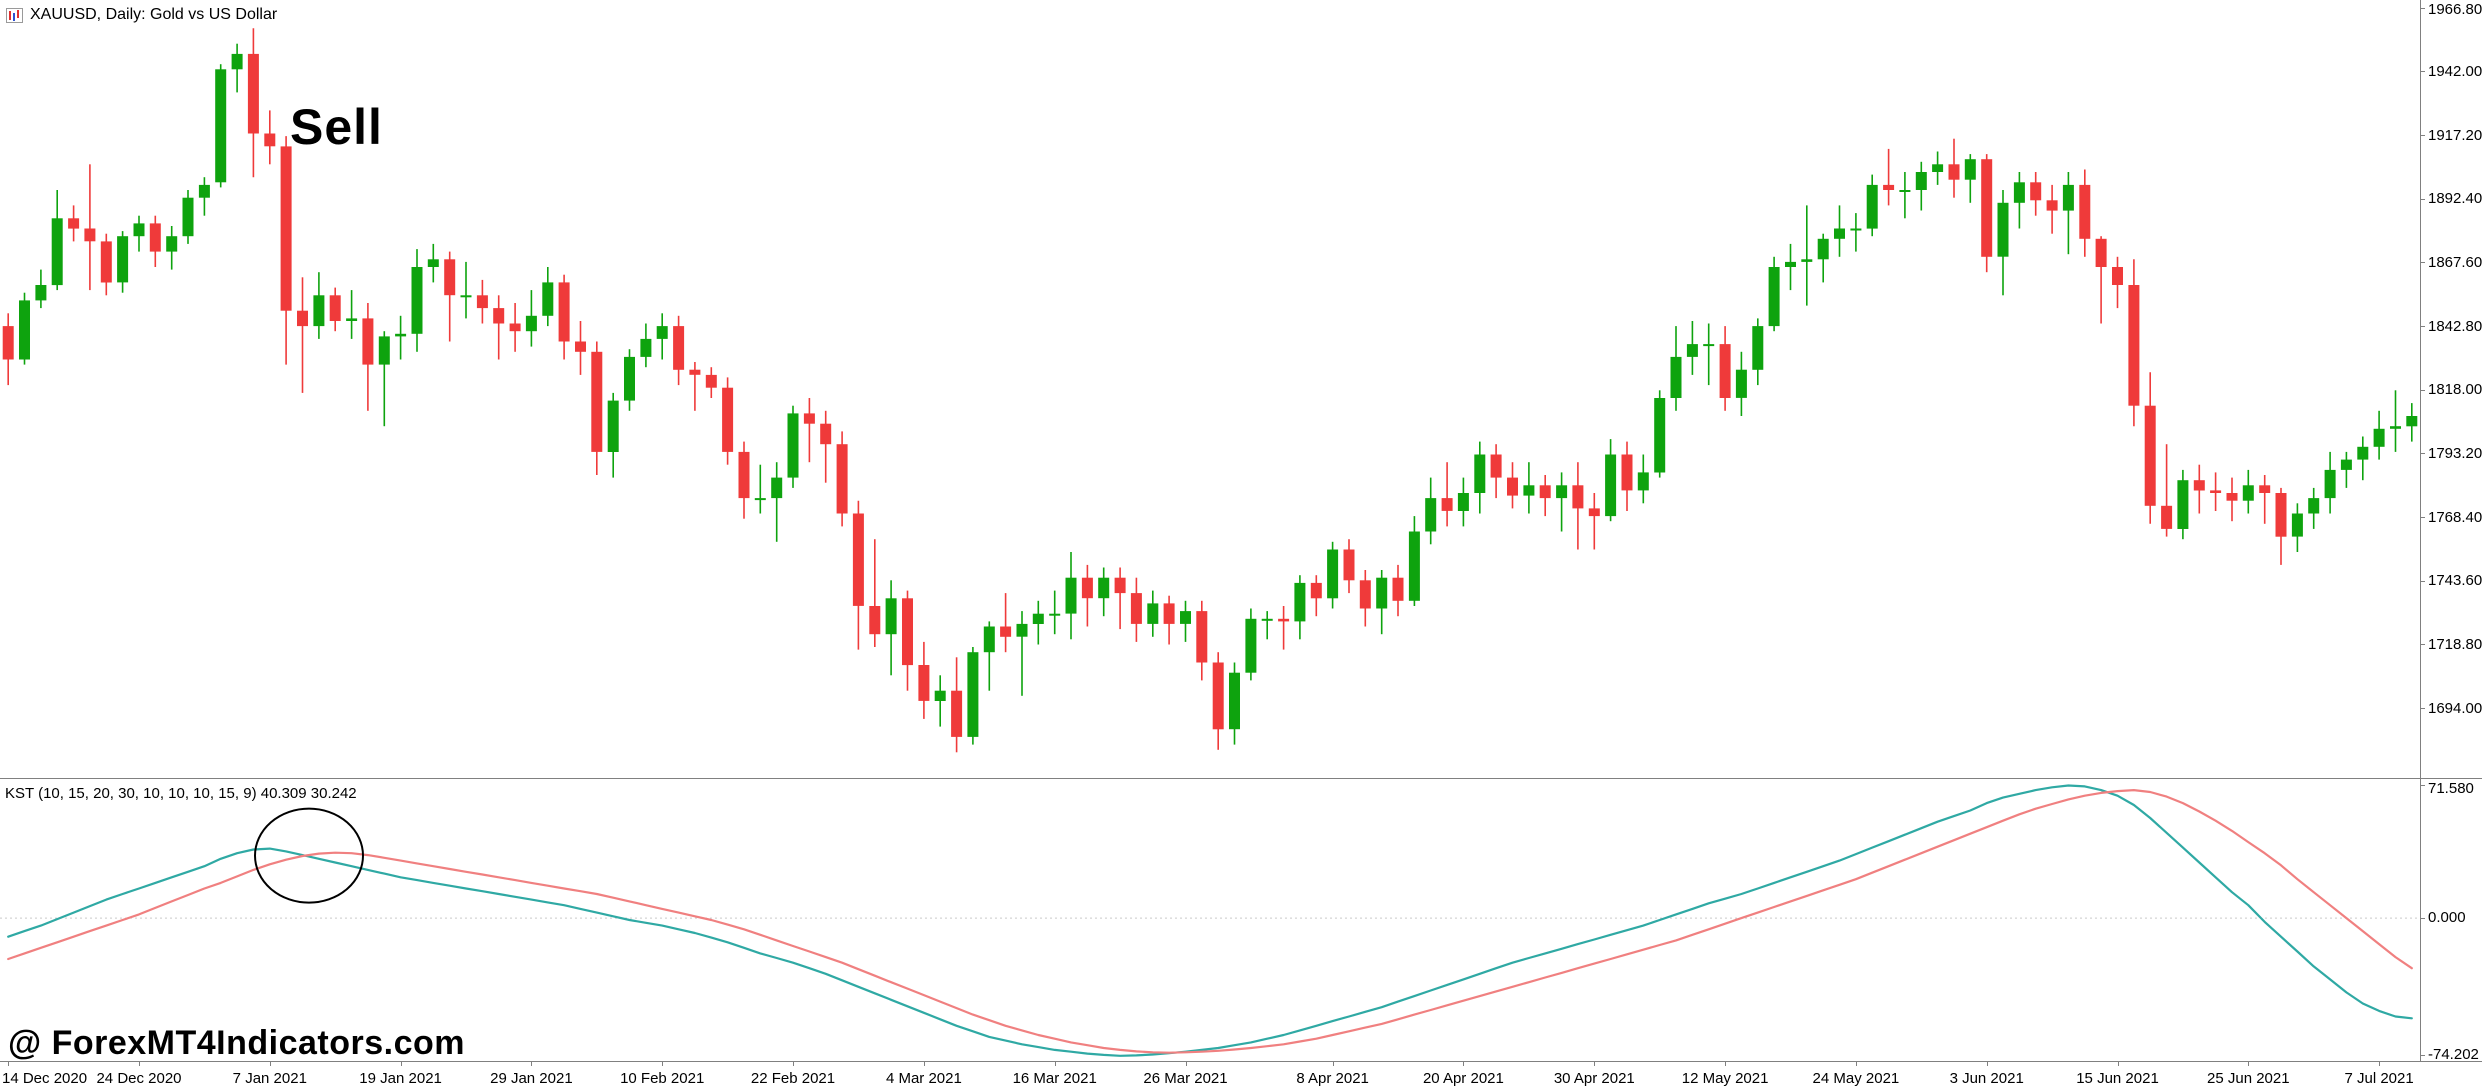  What do you see at coordinates (154, 14) in the screenshot?
I see `symbol-title-label: XAUUSD, Daily: Gold vs US Dollar` at bounding box center [154, 14].